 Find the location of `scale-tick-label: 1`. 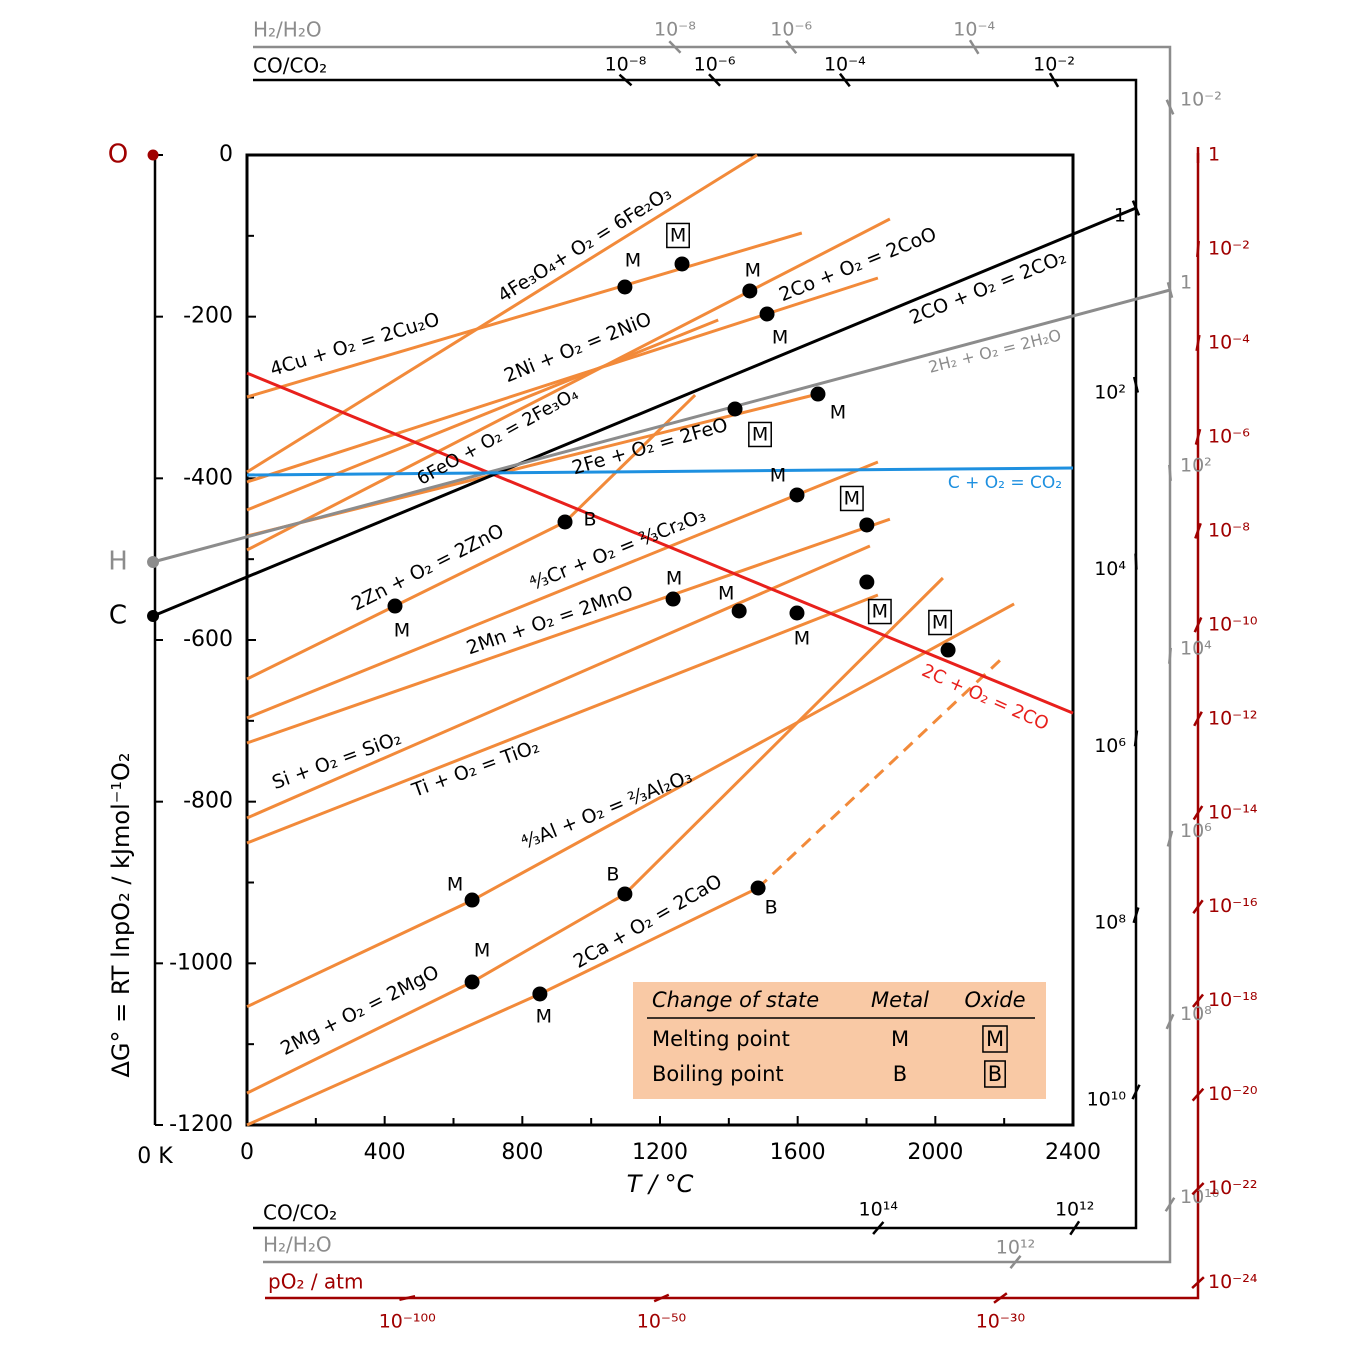

scale-tick-label: 1 is located at coordinates (1120, 216).